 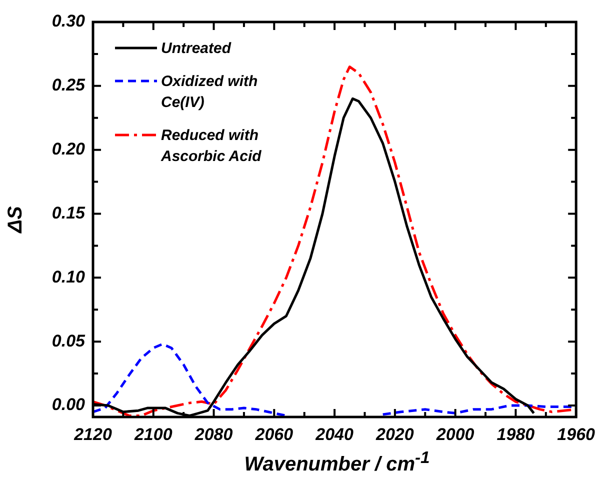 I want to click on x-tick-label: 2100, so click(x=153, y=434).